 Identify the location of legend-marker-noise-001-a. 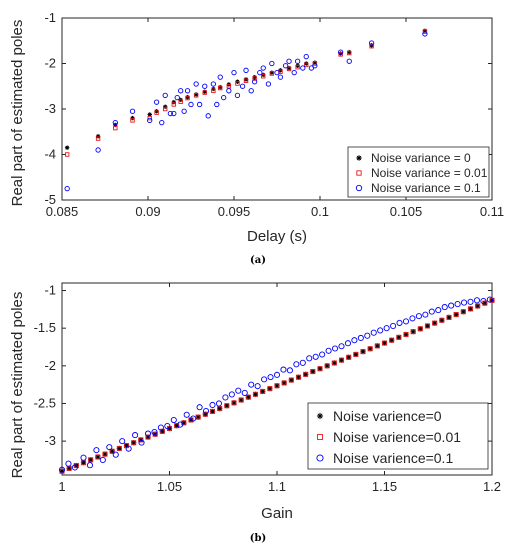
(359, 173).